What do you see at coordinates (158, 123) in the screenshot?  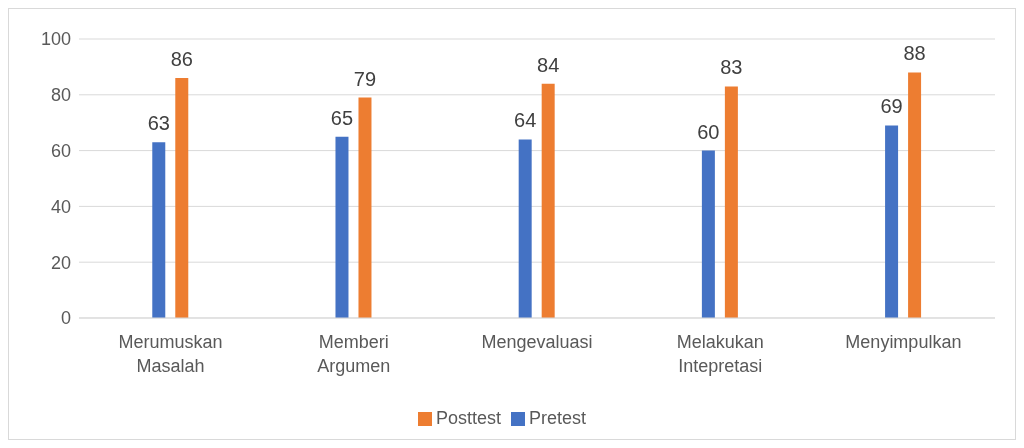 I see `data-label: 63` at bounding box center [158, 123].